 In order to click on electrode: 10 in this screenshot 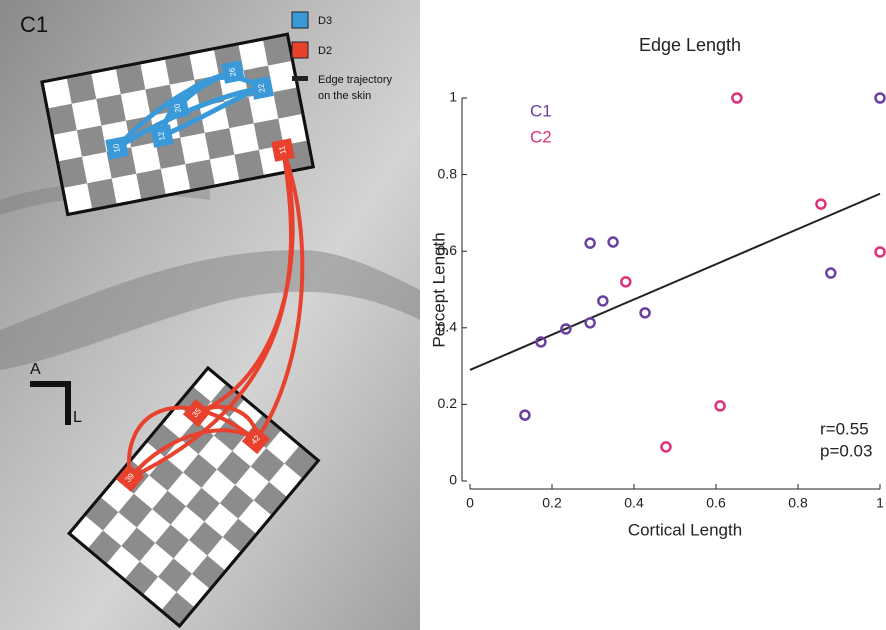, I will do `click(117, 148)`.